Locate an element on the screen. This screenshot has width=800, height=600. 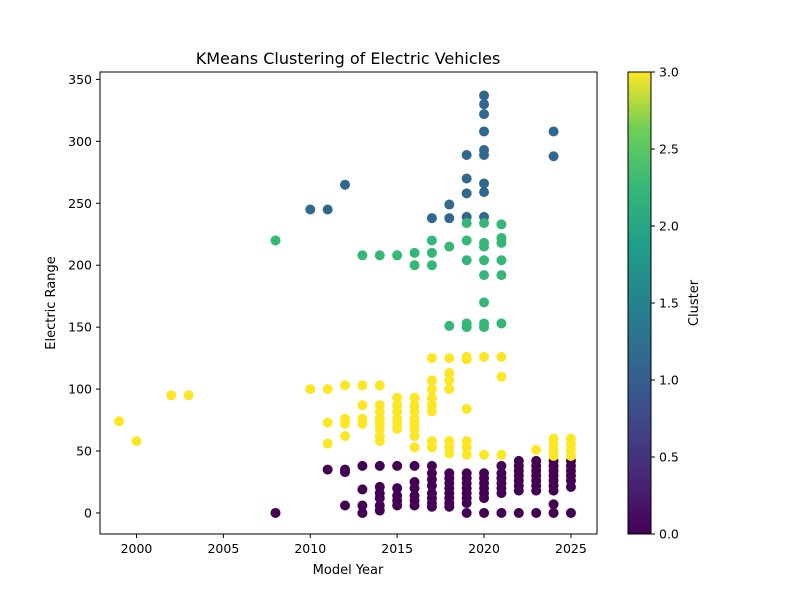
colorbar-label: Cluster is located at coordinates (694, 302).